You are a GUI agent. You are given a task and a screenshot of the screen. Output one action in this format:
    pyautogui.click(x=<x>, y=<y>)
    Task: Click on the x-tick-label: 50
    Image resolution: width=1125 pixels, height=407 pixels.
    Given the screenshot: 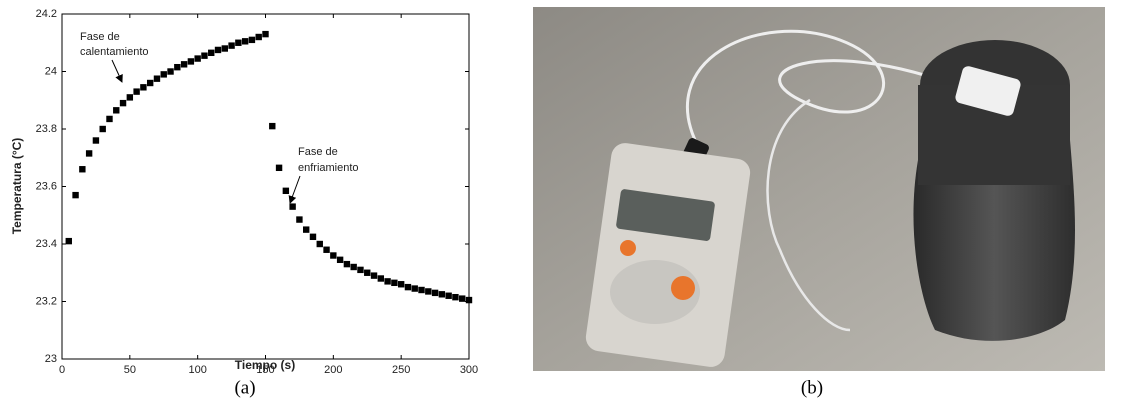 What is the action you would take?
    pyautogui.click(x=130, y=370)
    